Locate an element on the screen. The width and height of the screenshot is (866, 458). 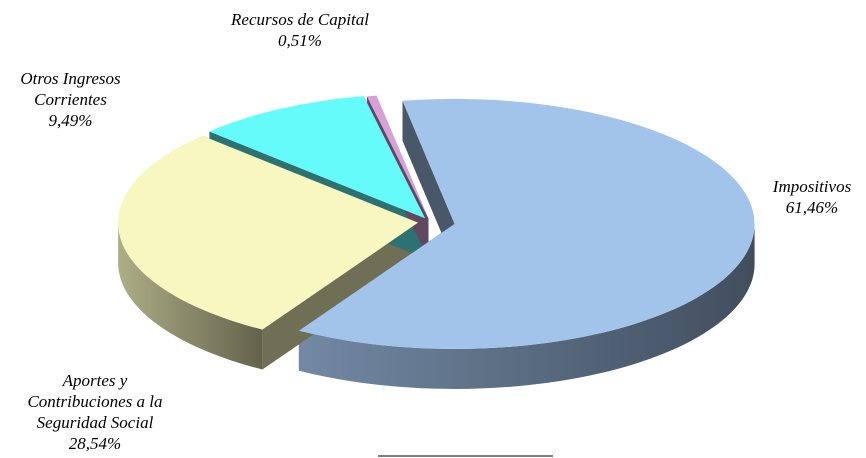
slice-label: Otros Ingresos Corrientes 9,49% is located at coordinates (70, 99).